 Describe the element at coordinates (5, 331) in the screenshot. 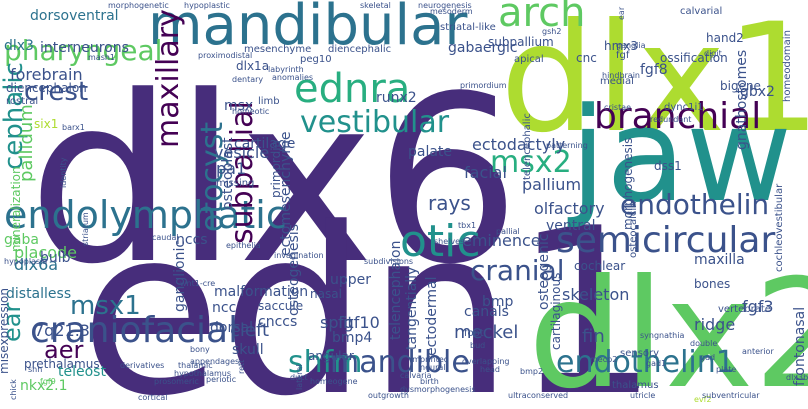

I see `cloud-word: misexpression` at that location.